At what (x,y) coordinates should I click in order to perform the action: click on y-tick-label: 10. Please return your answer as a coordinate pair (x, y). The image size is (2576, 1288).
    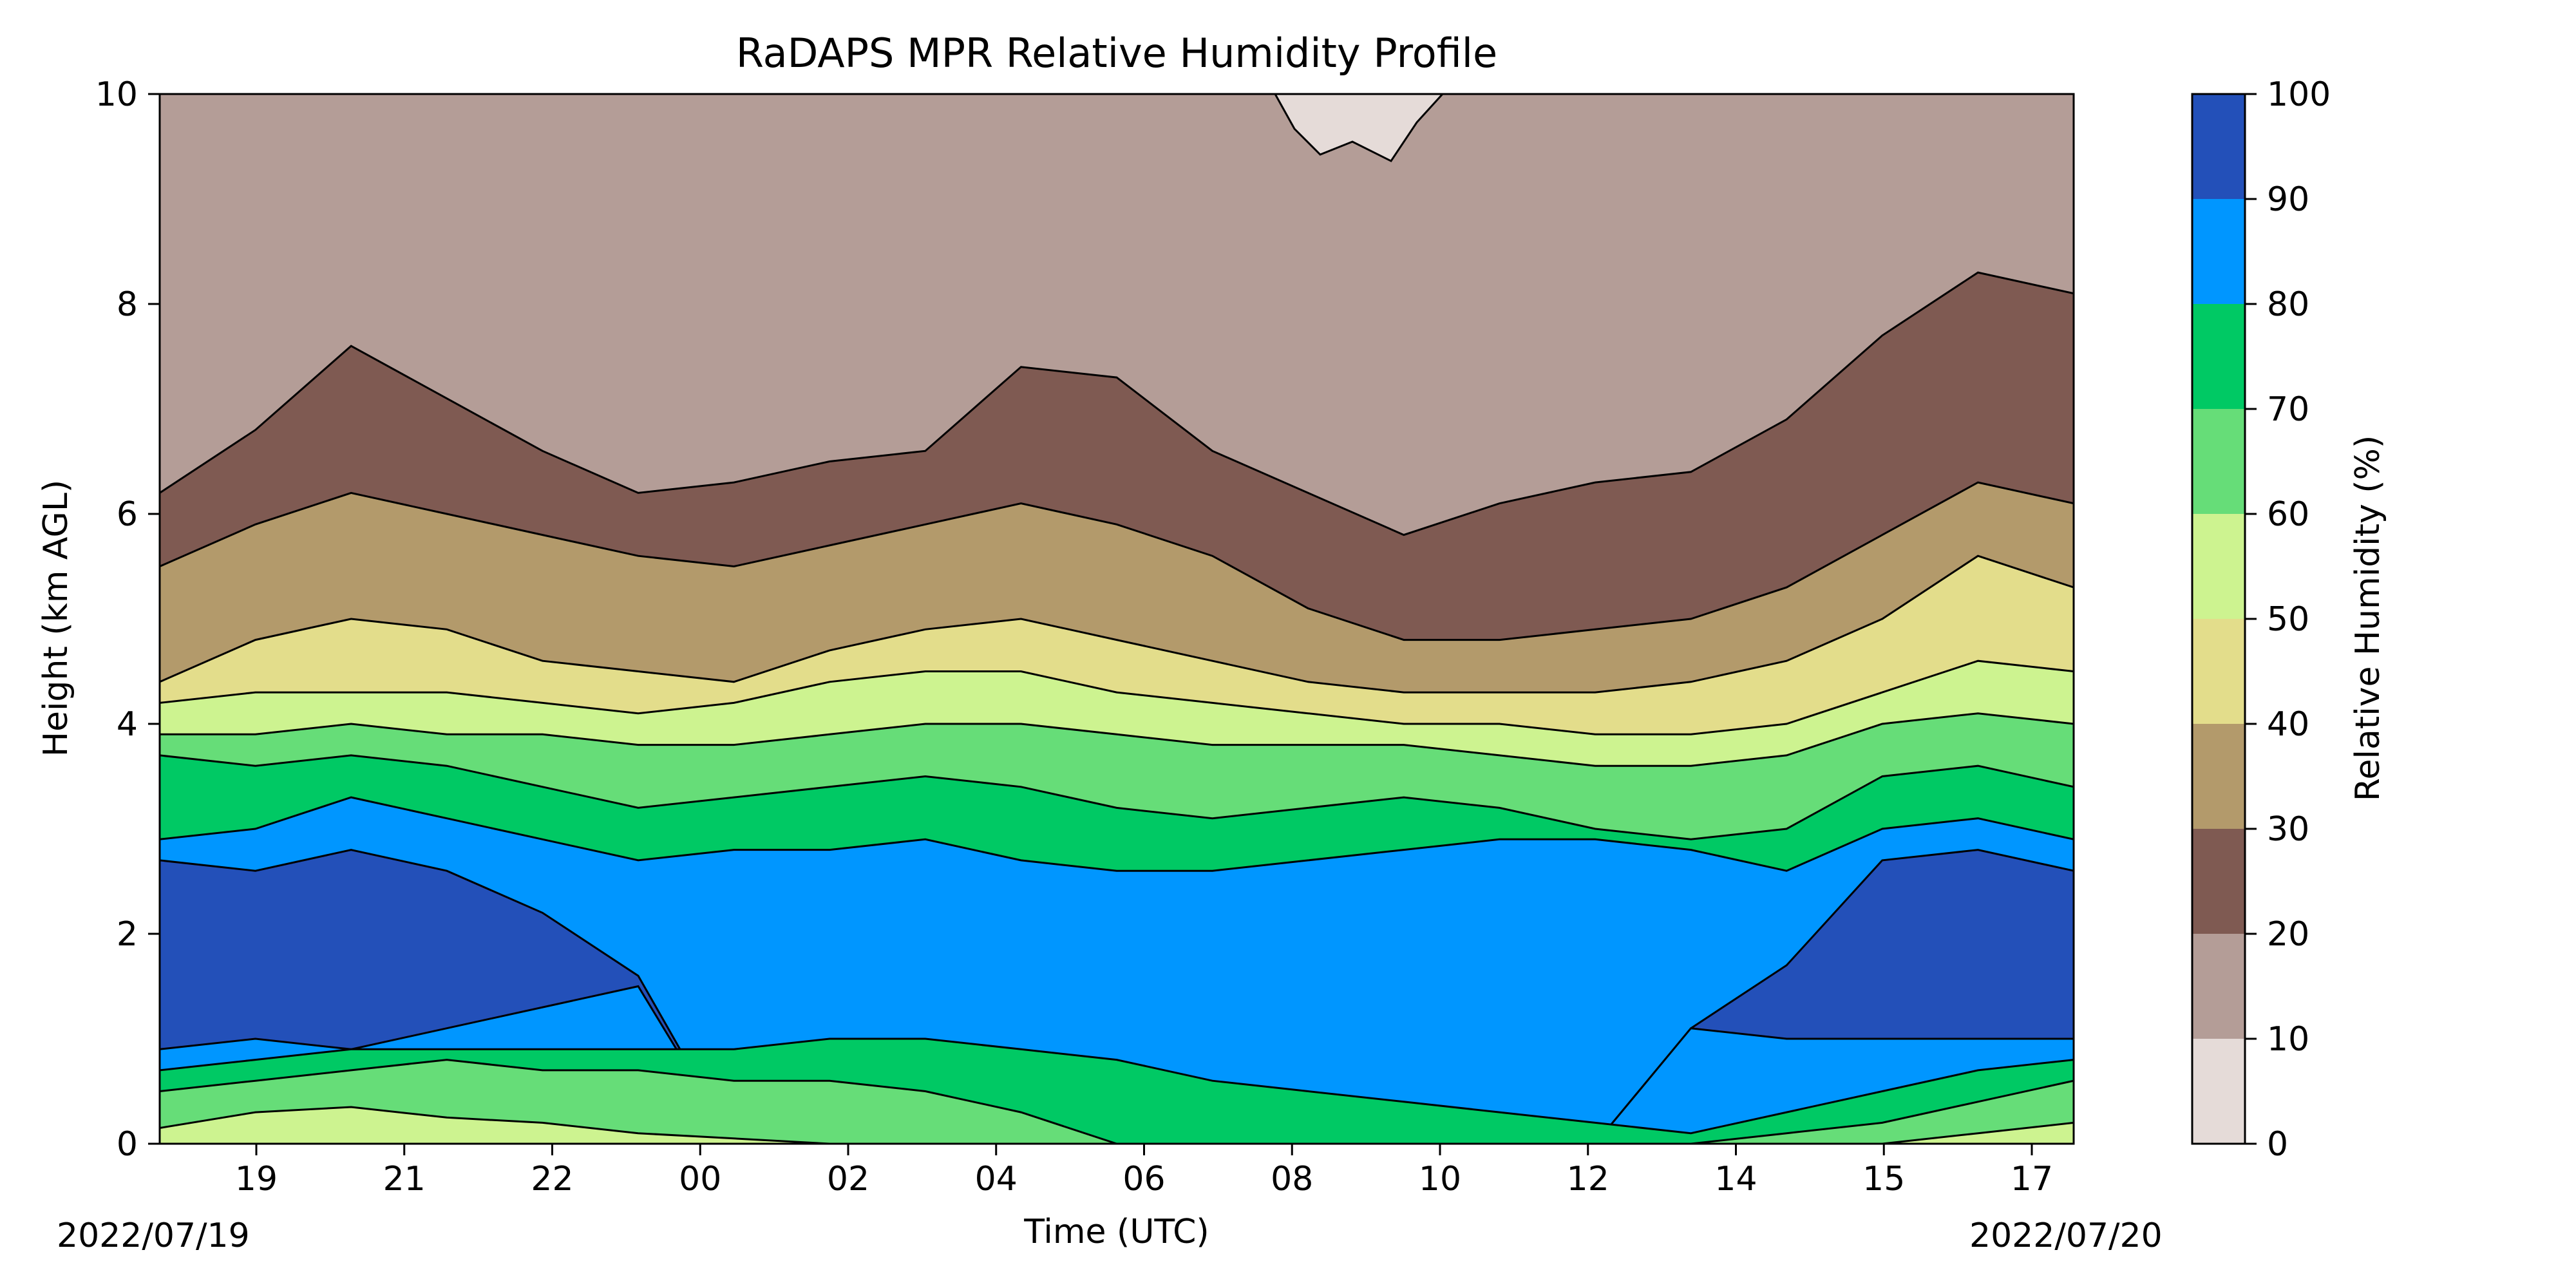
    Looking at the image, I should click on (116, 95).